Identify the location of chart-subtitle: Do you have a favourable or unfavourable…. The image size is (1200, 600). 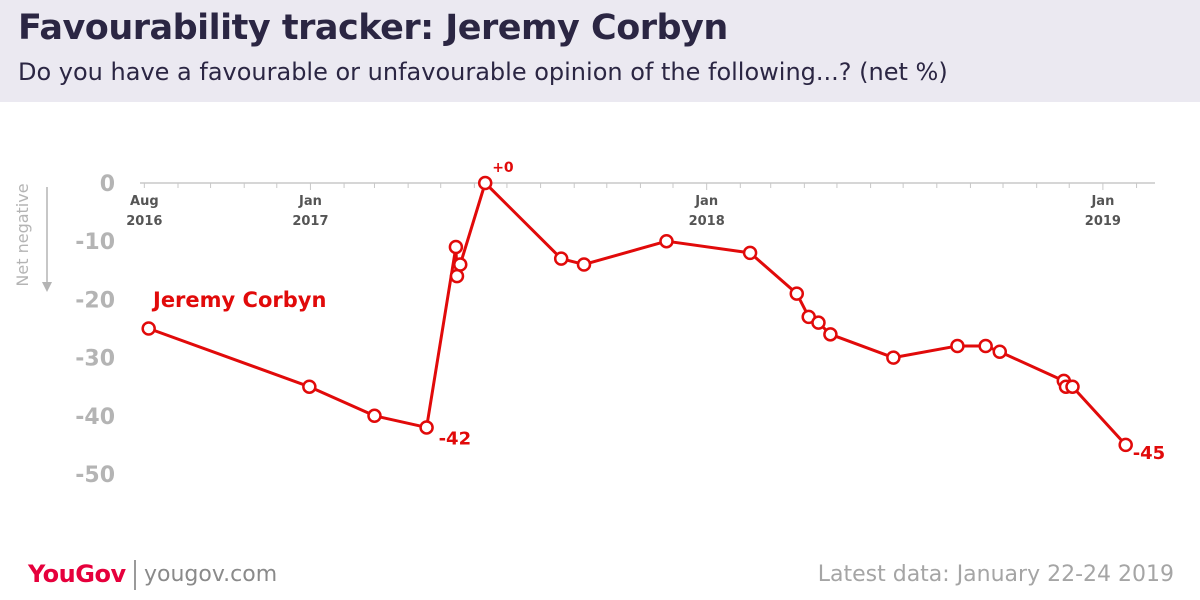
(483, 72).